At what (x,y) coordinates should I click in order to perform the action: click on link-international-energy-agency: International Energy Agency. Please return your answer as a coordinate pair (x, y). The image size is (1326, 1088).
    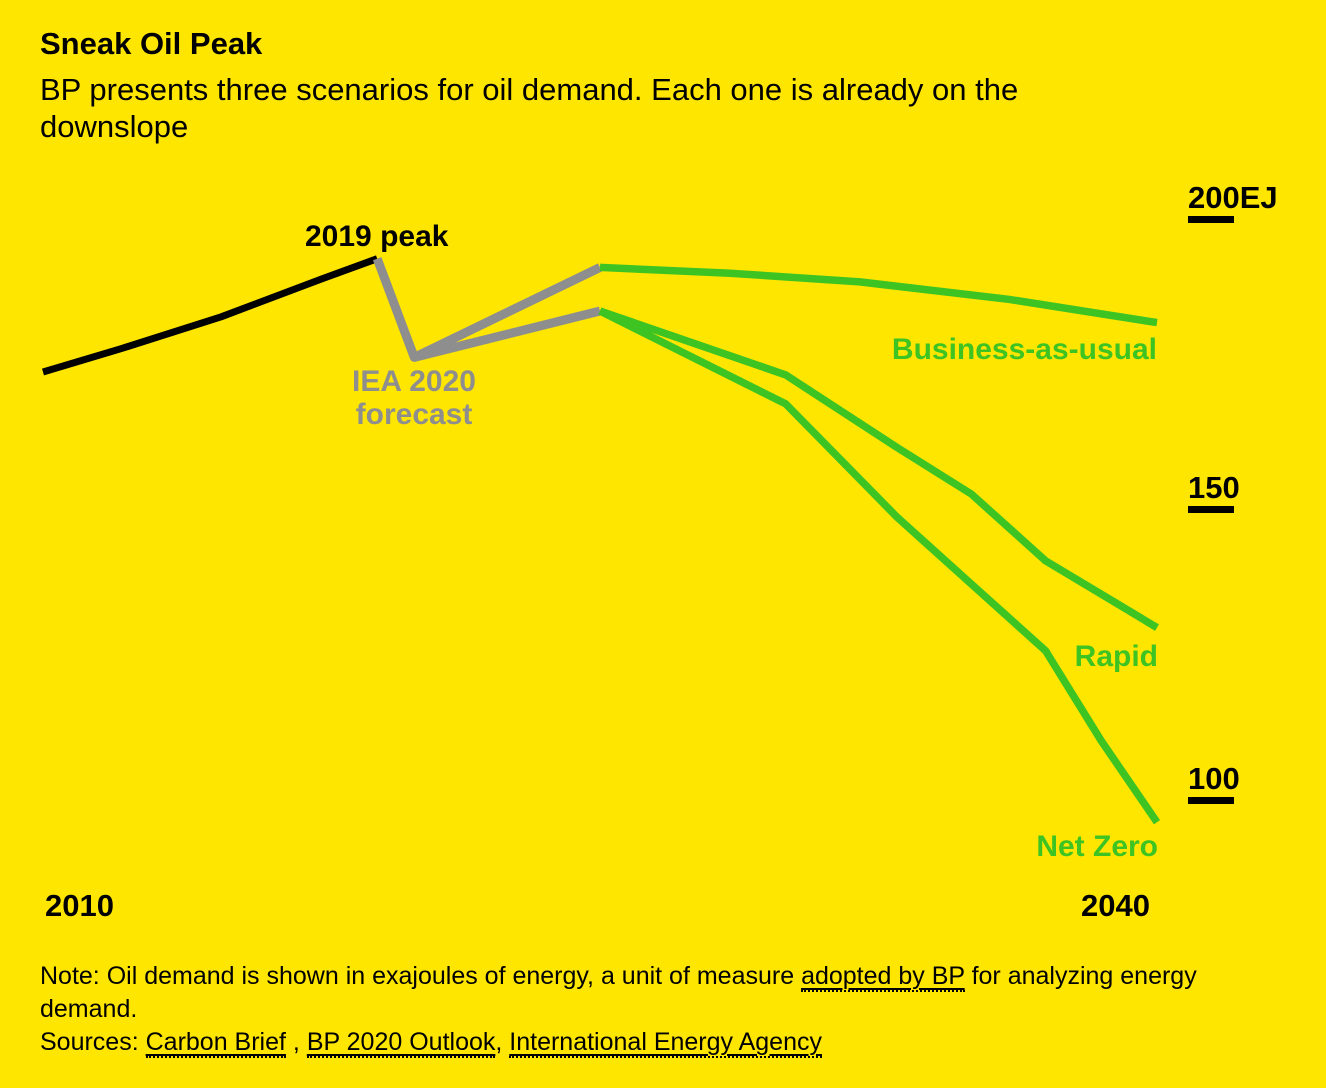
    Looking at the image, I should click on (665, 1043).